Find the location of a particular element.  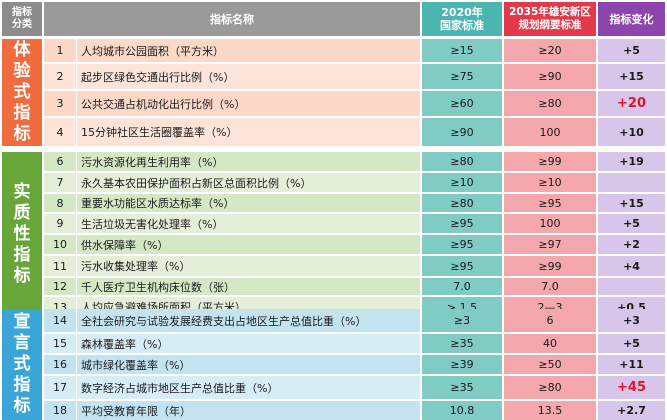

indicator-name: 供水保障率（%） is located at coordinates (248, 244).